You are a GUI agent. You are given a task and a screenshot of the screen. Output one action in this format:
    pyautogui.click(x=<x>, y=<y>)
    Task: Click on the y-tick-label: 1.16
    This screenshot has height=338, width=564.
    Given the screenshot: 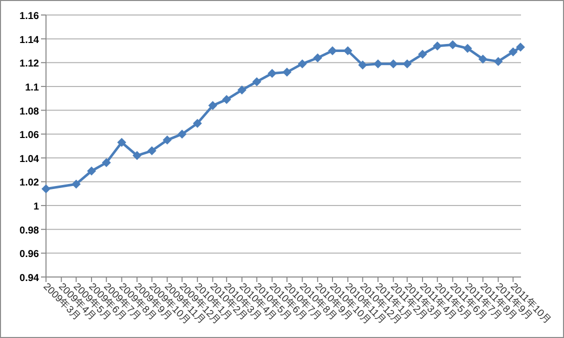 What is the action you would take?
    pyautogui.click(x=30, y=16)
    